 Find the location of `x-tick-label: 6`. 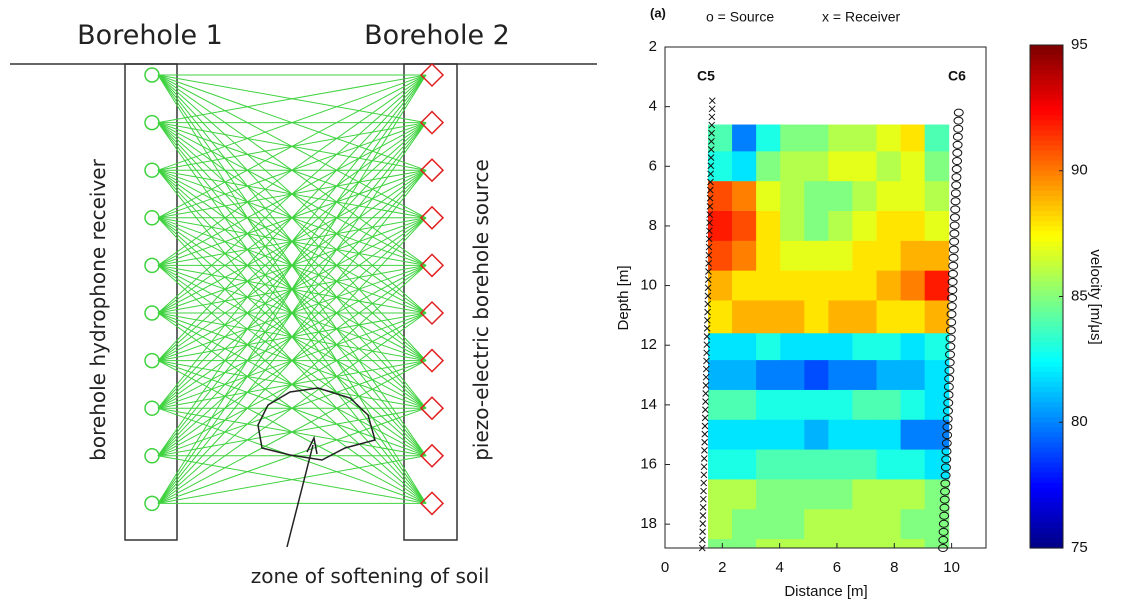

x-tick-label: 6 is located at coordinates (837, 567).